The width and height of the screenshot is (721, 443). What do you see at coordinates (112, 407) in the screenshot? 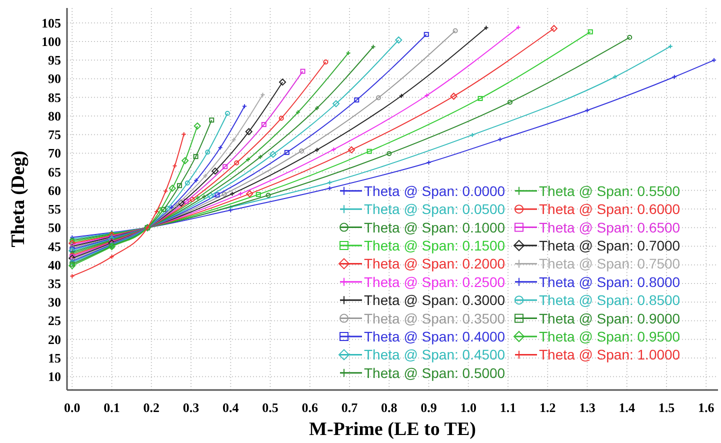
I see `x-tick-label: 0.1` at bounding box center [112, 407].